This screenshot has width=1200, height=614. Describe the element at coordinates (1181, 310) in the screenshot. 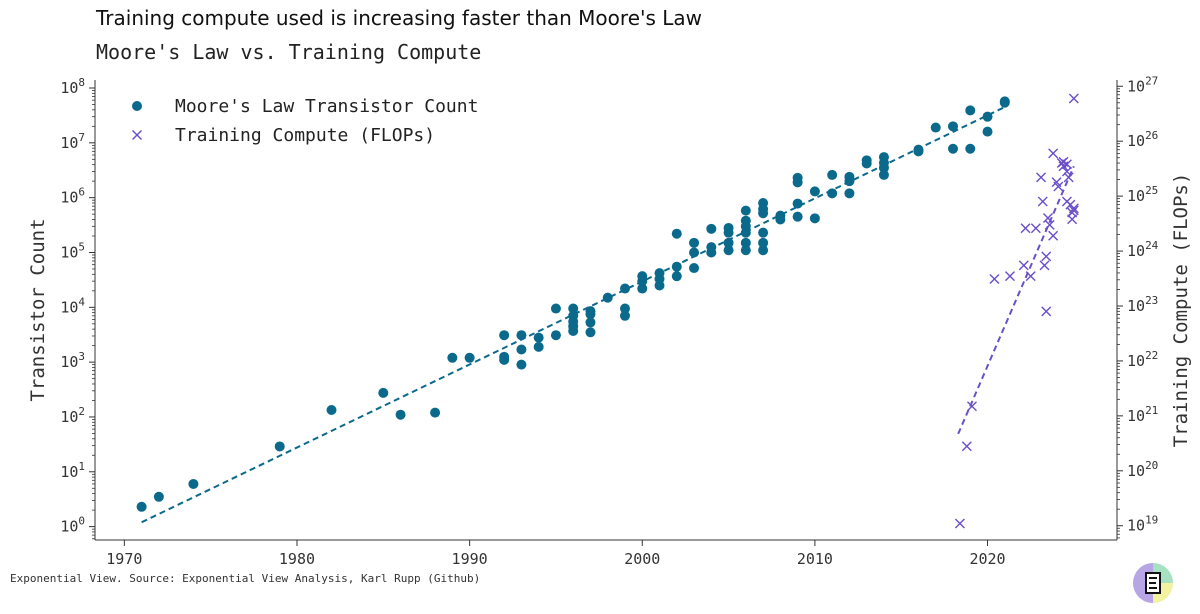

I see `y2-axis-label: Training Compute (FLOPs)` at that location.